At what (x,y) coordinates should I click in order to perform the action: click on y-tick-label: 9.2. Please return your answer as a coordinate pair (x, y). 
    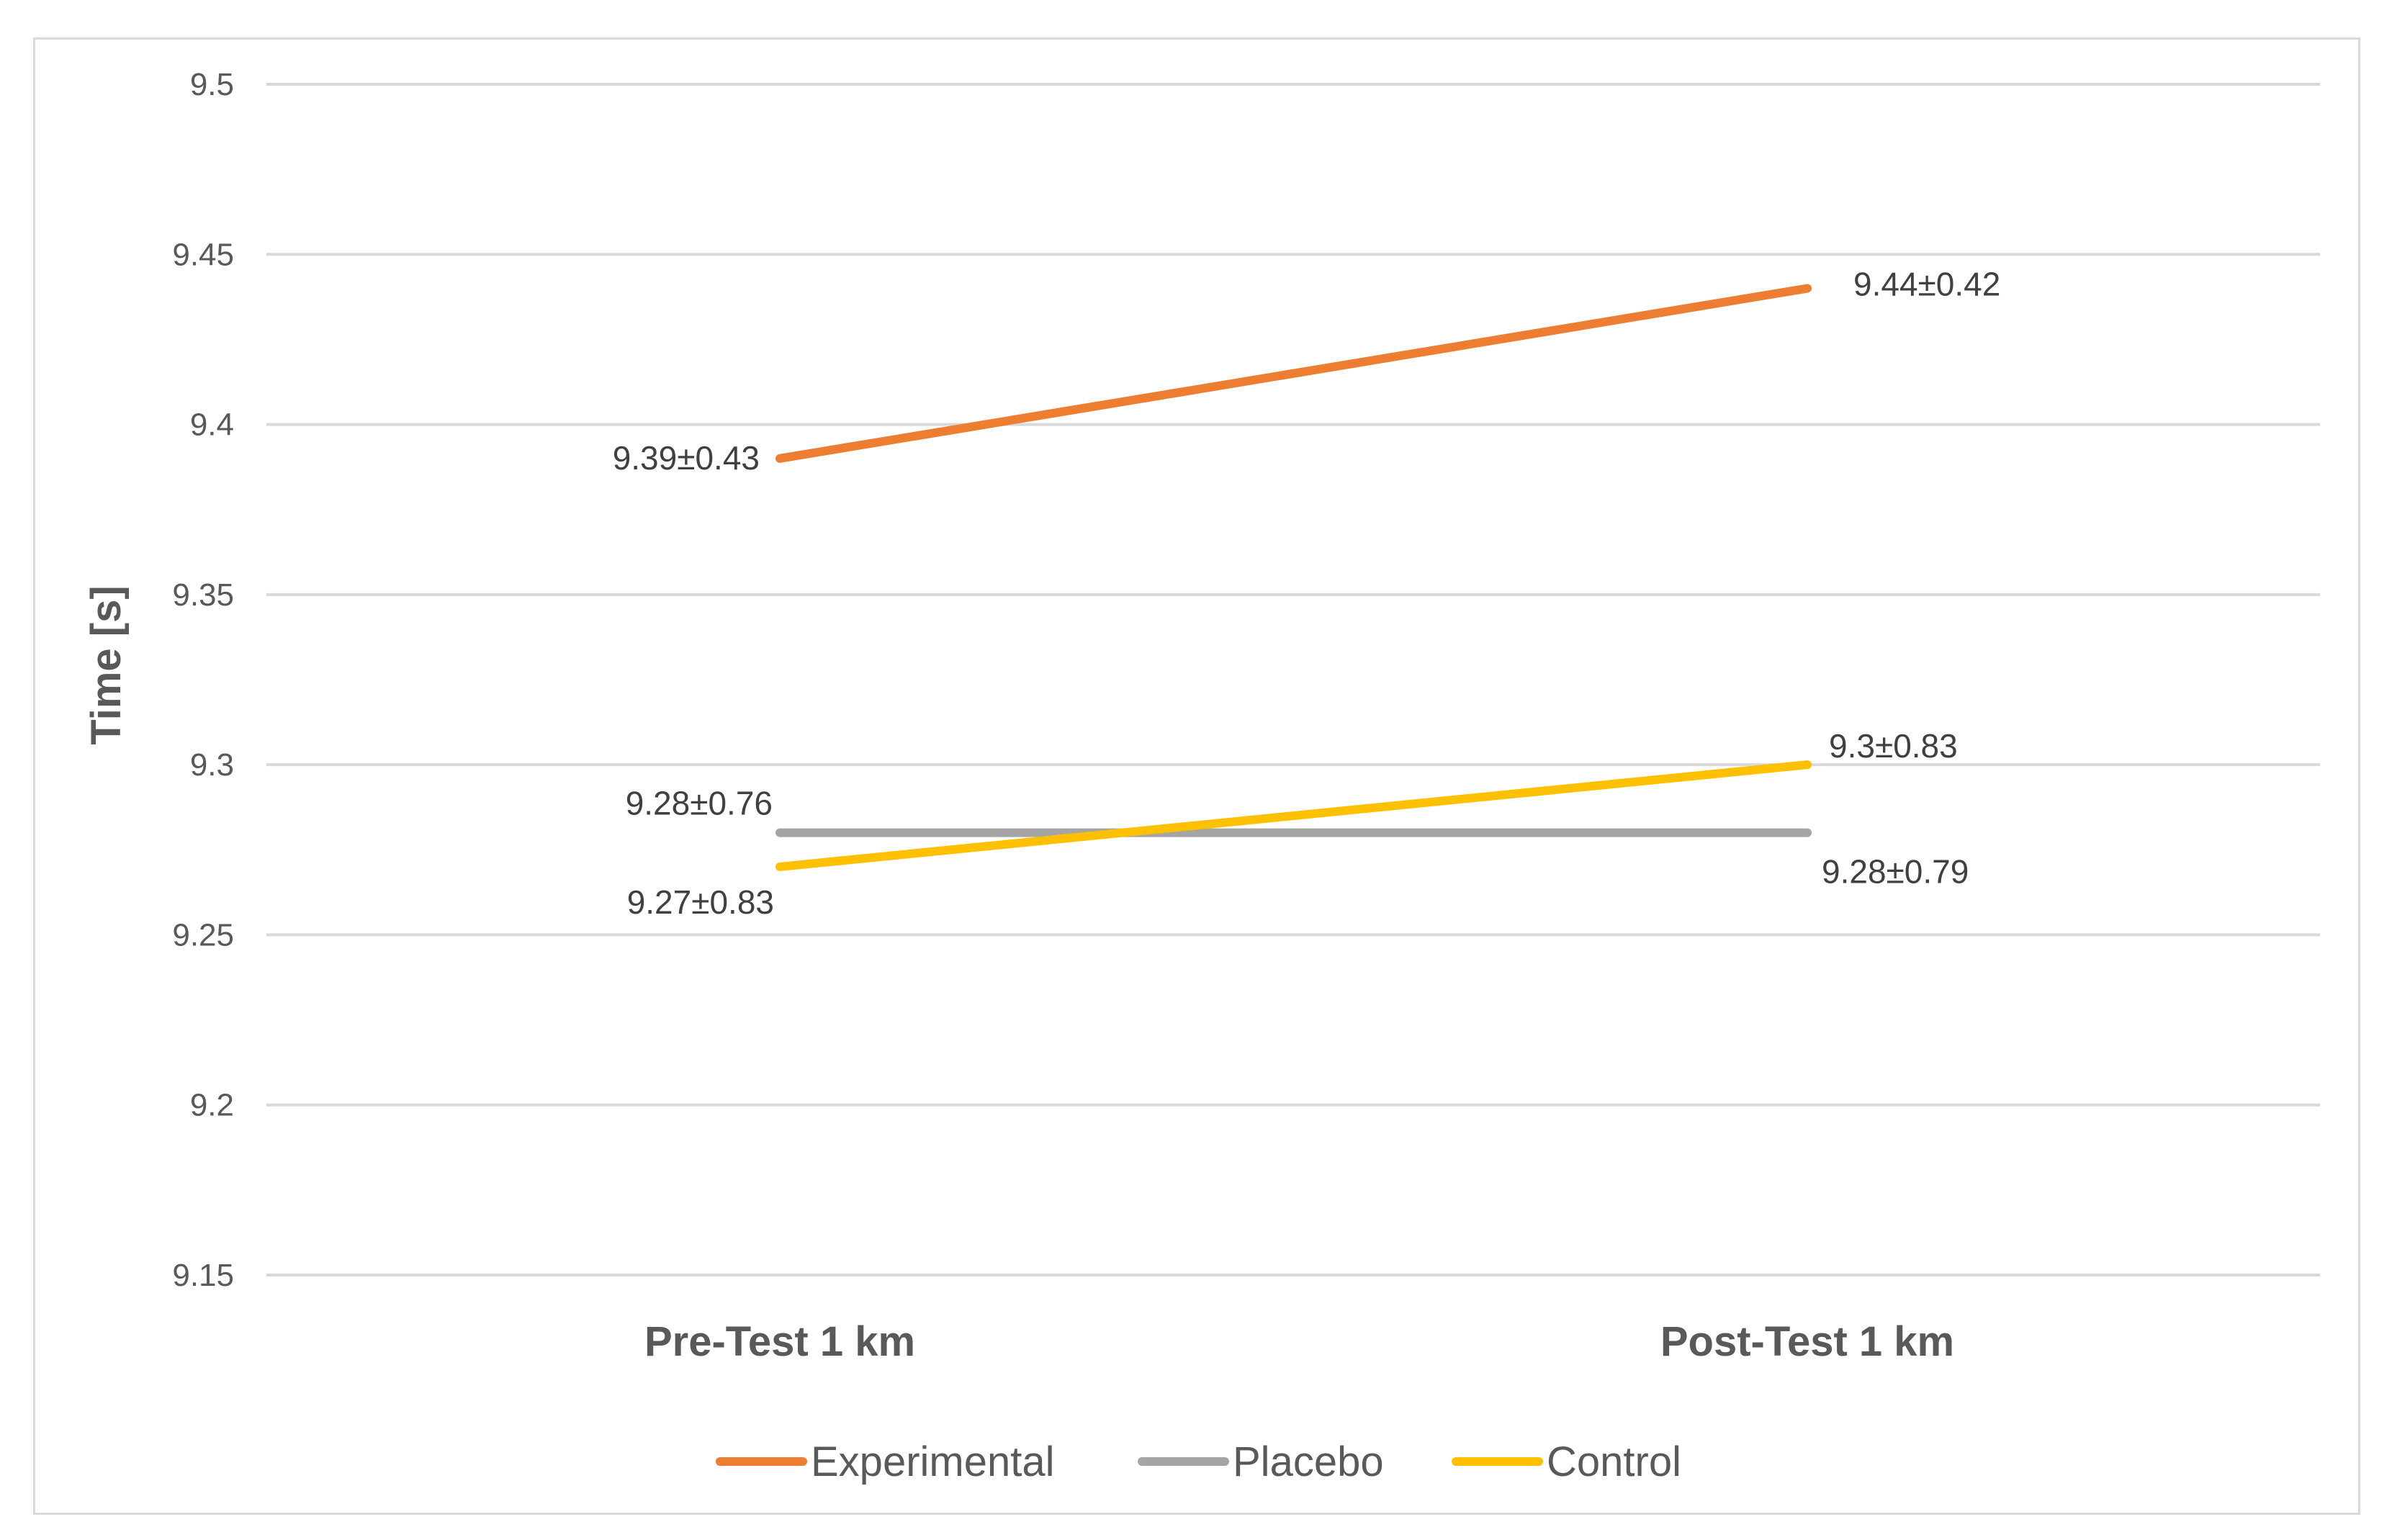
    Looking at the image, I should click on (212, 1105).